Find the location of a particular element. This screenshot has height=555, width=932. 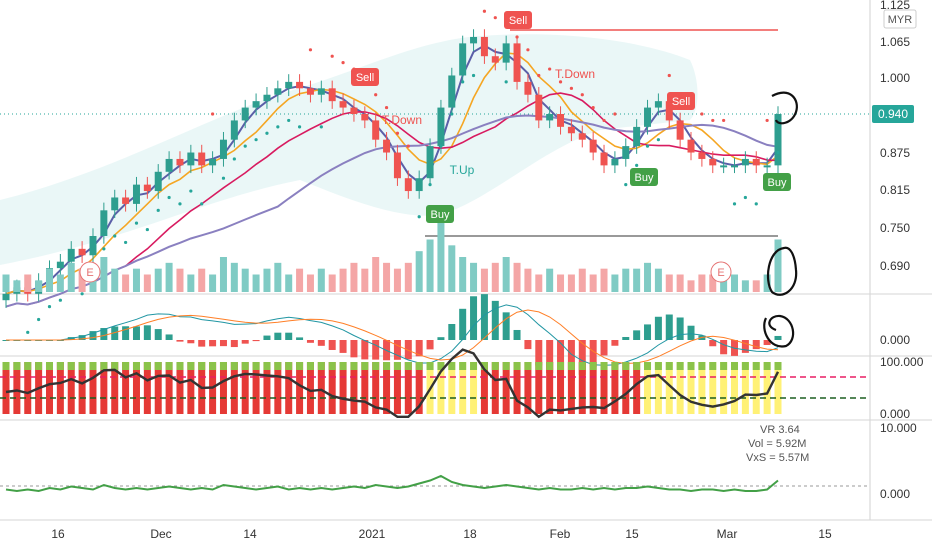

signal-sell-badge is located at coordinates (681, 101).